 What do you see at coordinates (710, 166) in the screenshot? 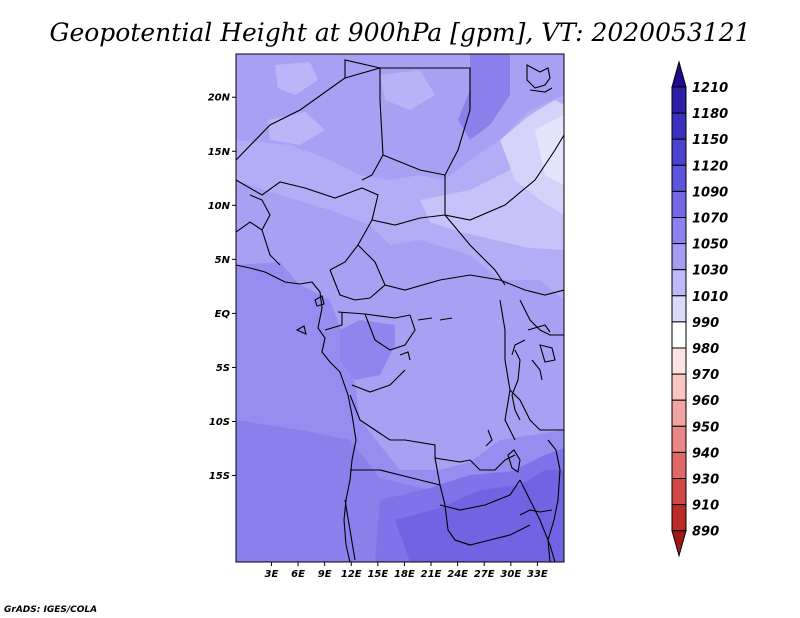
I see `colorbar-level-label: 1120` at bounding box center [710, 166].